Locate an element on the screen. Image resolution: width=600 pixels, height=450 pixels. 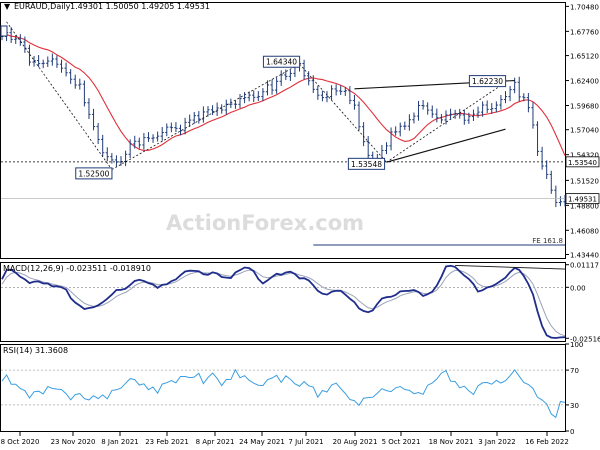
axis-value-box is located at coordinates (582, 199).